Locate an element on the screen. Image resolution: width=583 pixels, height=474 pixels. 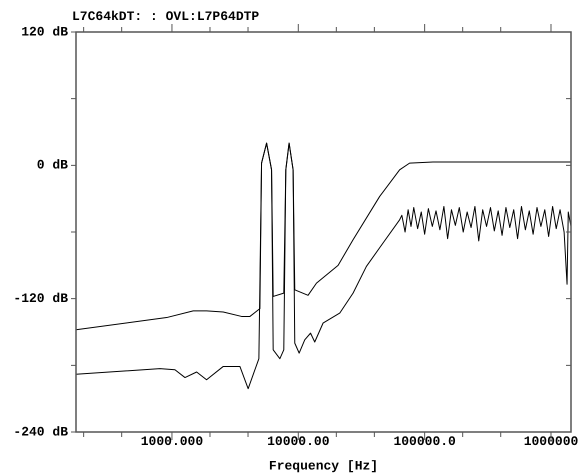
x-tick-label: 1000000 is located at coordinates (551, 442).